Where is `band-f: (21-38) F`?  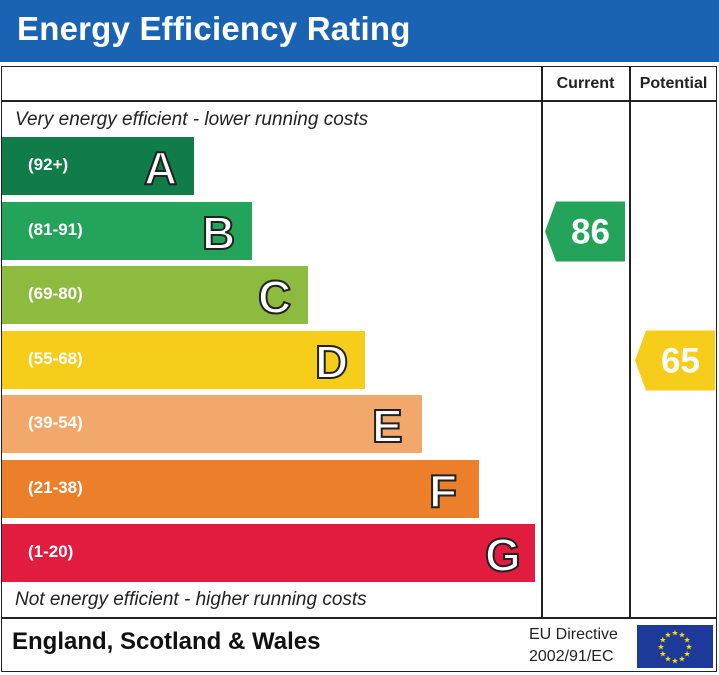 band-f: (21-38) F is located at coordinates (240, 488).